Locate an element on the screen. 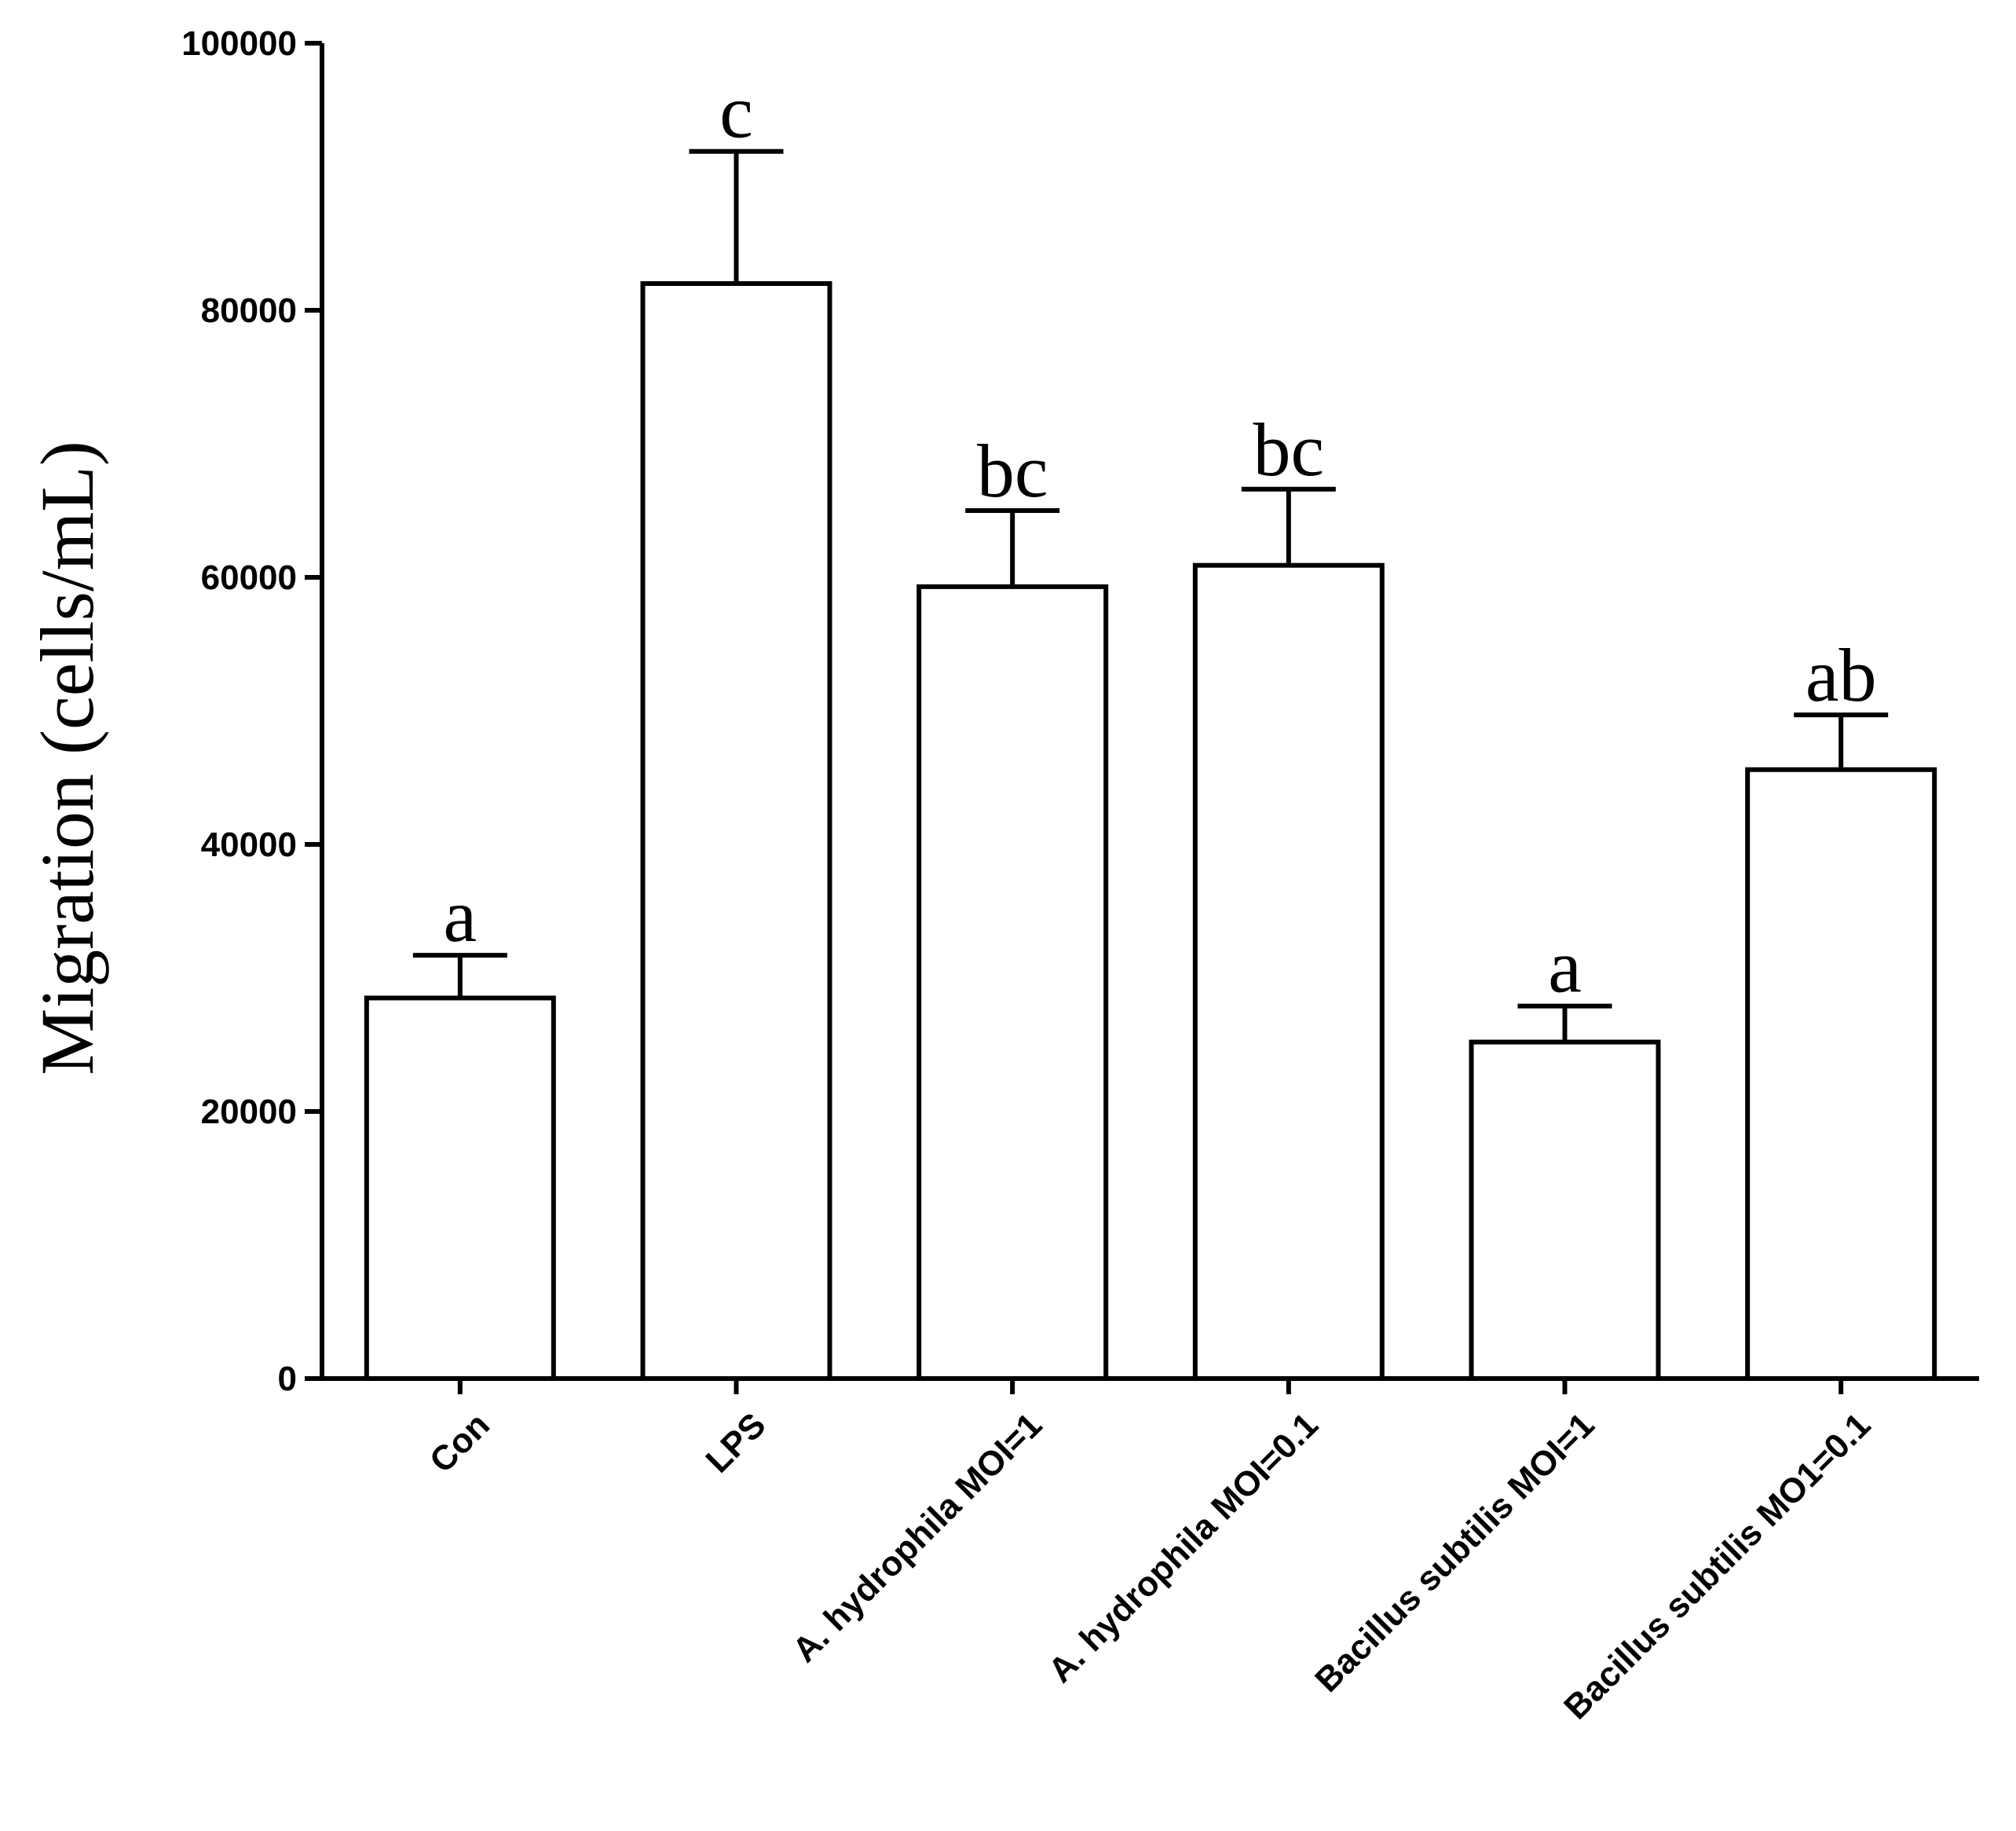  x-tick-label: A. hydrophila MOI=0.1 is located at coordinates (1183, 1547).